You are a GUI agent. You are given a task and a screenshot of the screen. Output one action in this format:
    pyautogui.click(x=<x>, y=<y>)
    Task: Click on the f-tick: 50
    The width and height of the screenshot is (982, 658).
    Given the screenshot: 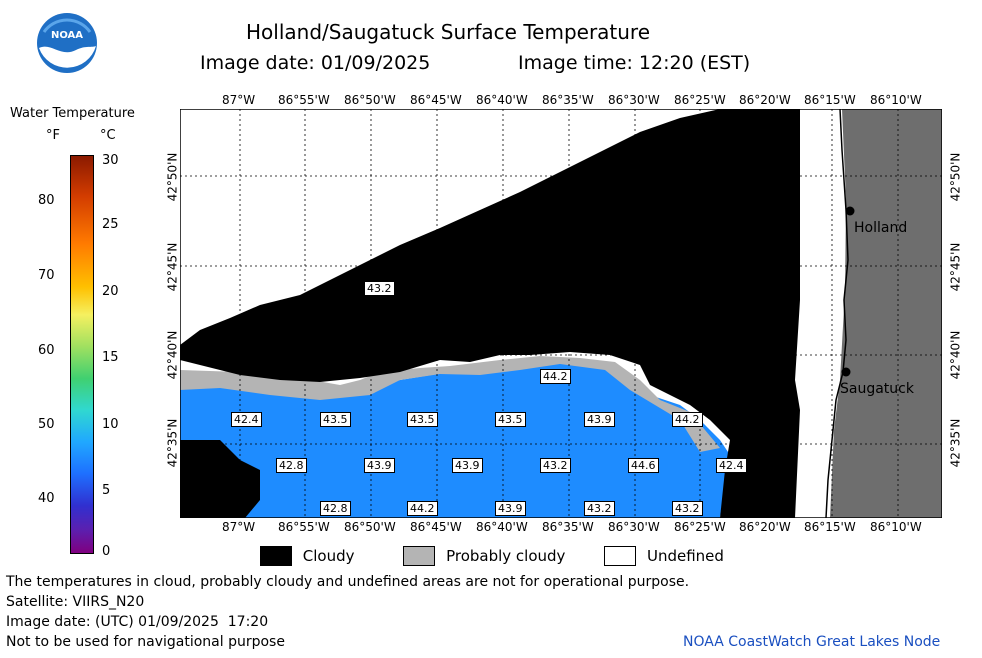 What is the action you would take?
    pyautogui.click(x=46, y=424)
    